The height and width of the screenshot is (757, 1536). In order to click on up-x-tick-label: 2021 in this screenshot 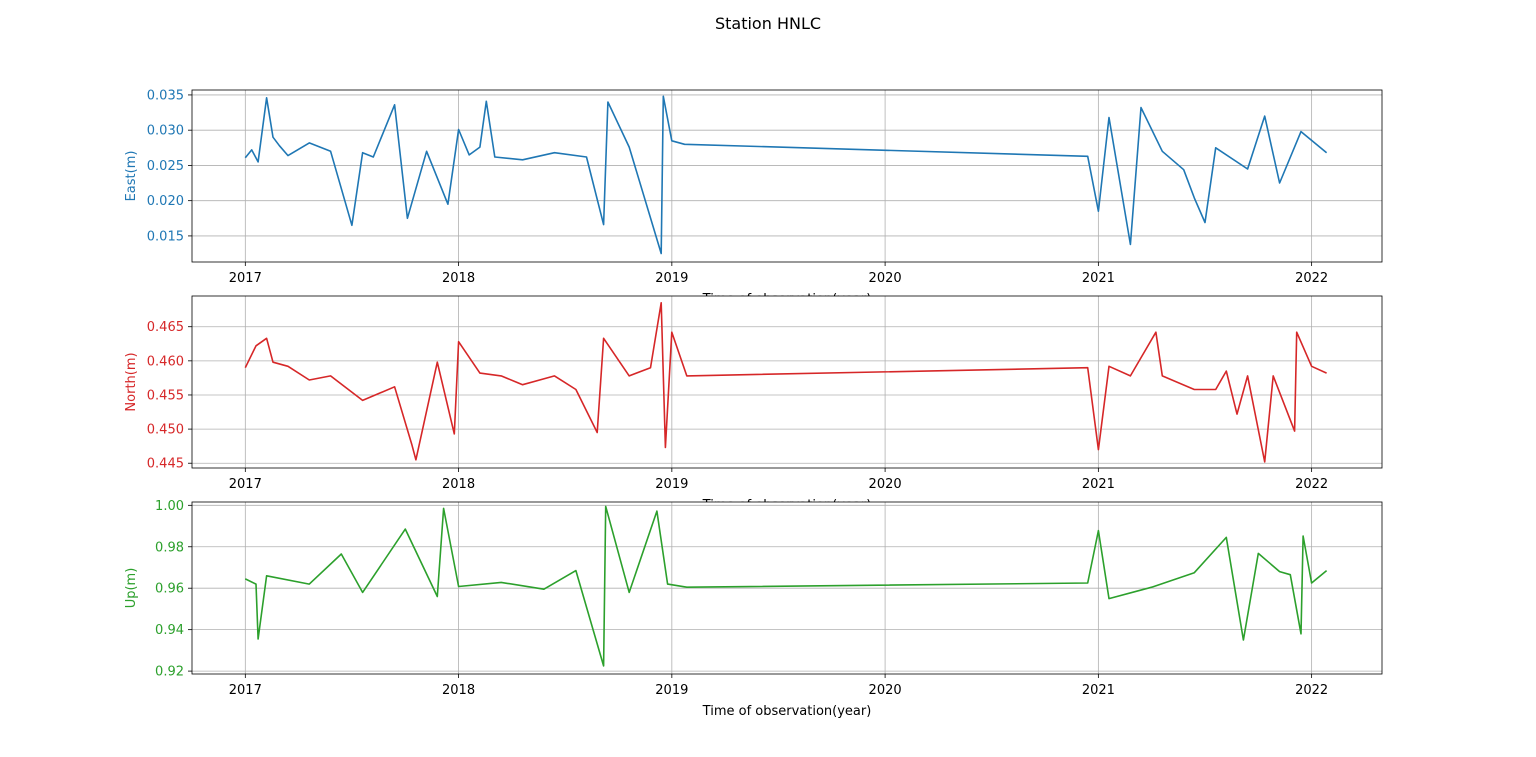, I will do `click(1098, 690)`.